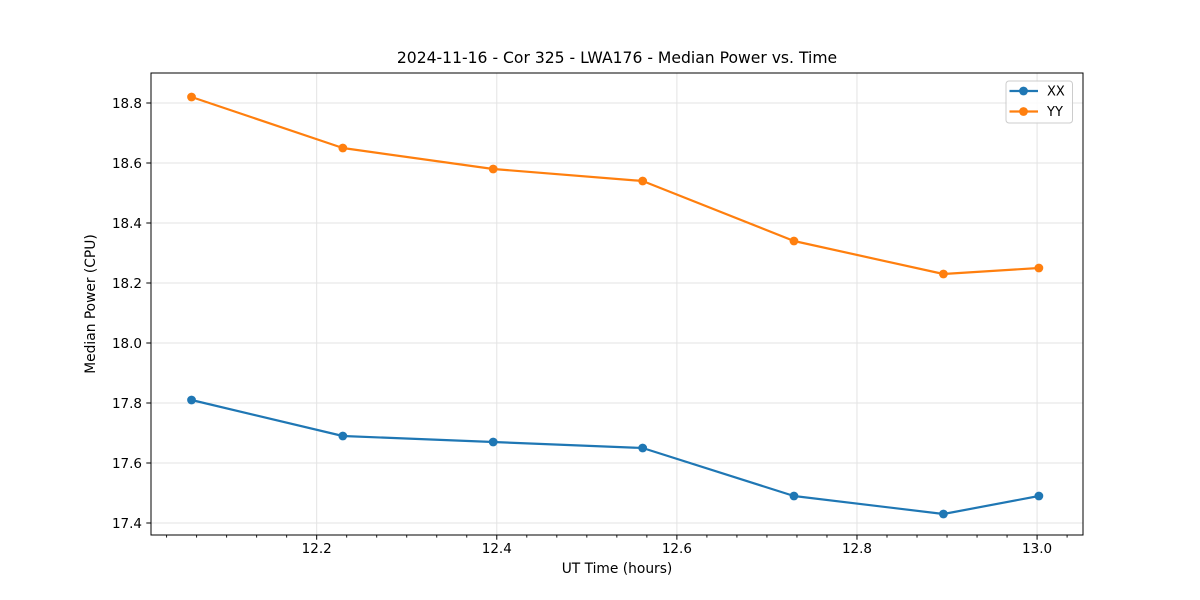 The height and width of the screenshot is (600, 1200). I want to click on x-tick-label: 12.2, so click(317, 549).